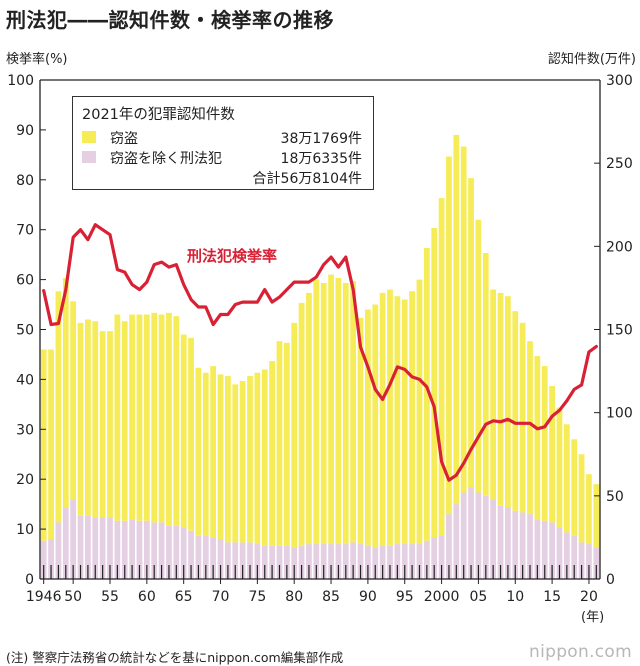  What do you see at coordinates (331, 597) in the screenshot?
I see `x-tick-label-1985: 85` at bounding box center [331, 597].